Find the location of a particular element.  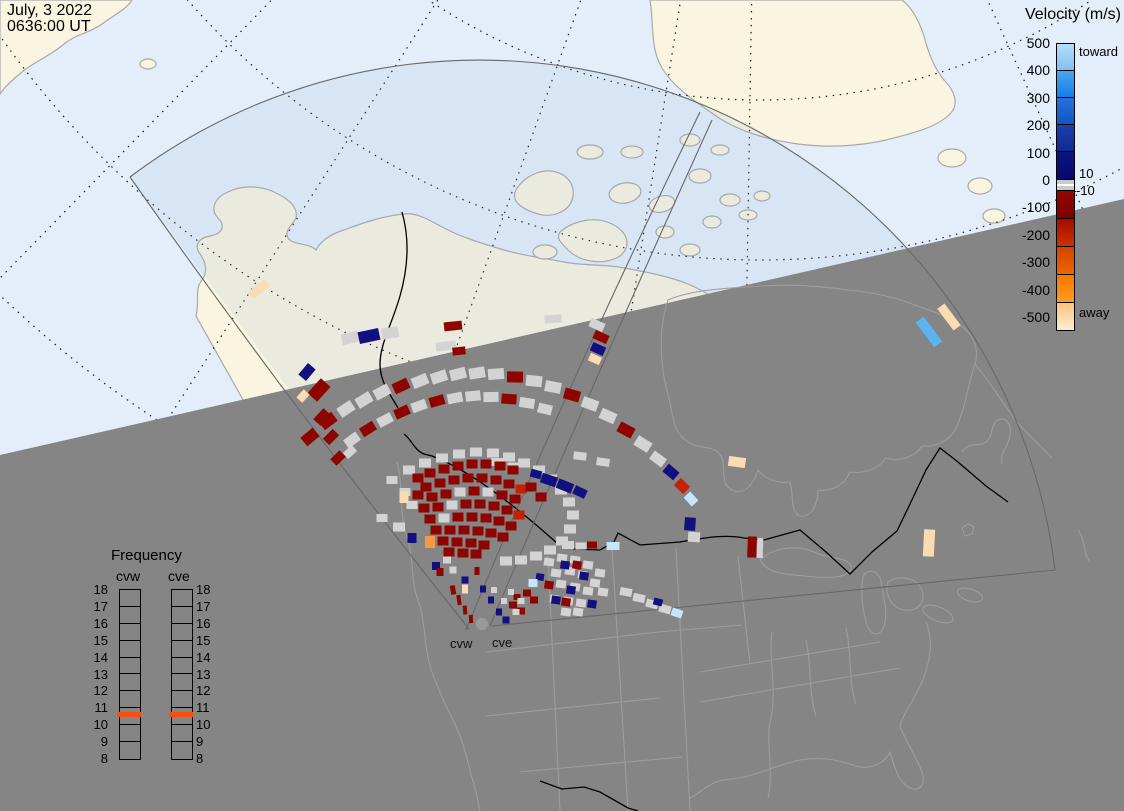

lake-erie is located at coordinates (938, 614).